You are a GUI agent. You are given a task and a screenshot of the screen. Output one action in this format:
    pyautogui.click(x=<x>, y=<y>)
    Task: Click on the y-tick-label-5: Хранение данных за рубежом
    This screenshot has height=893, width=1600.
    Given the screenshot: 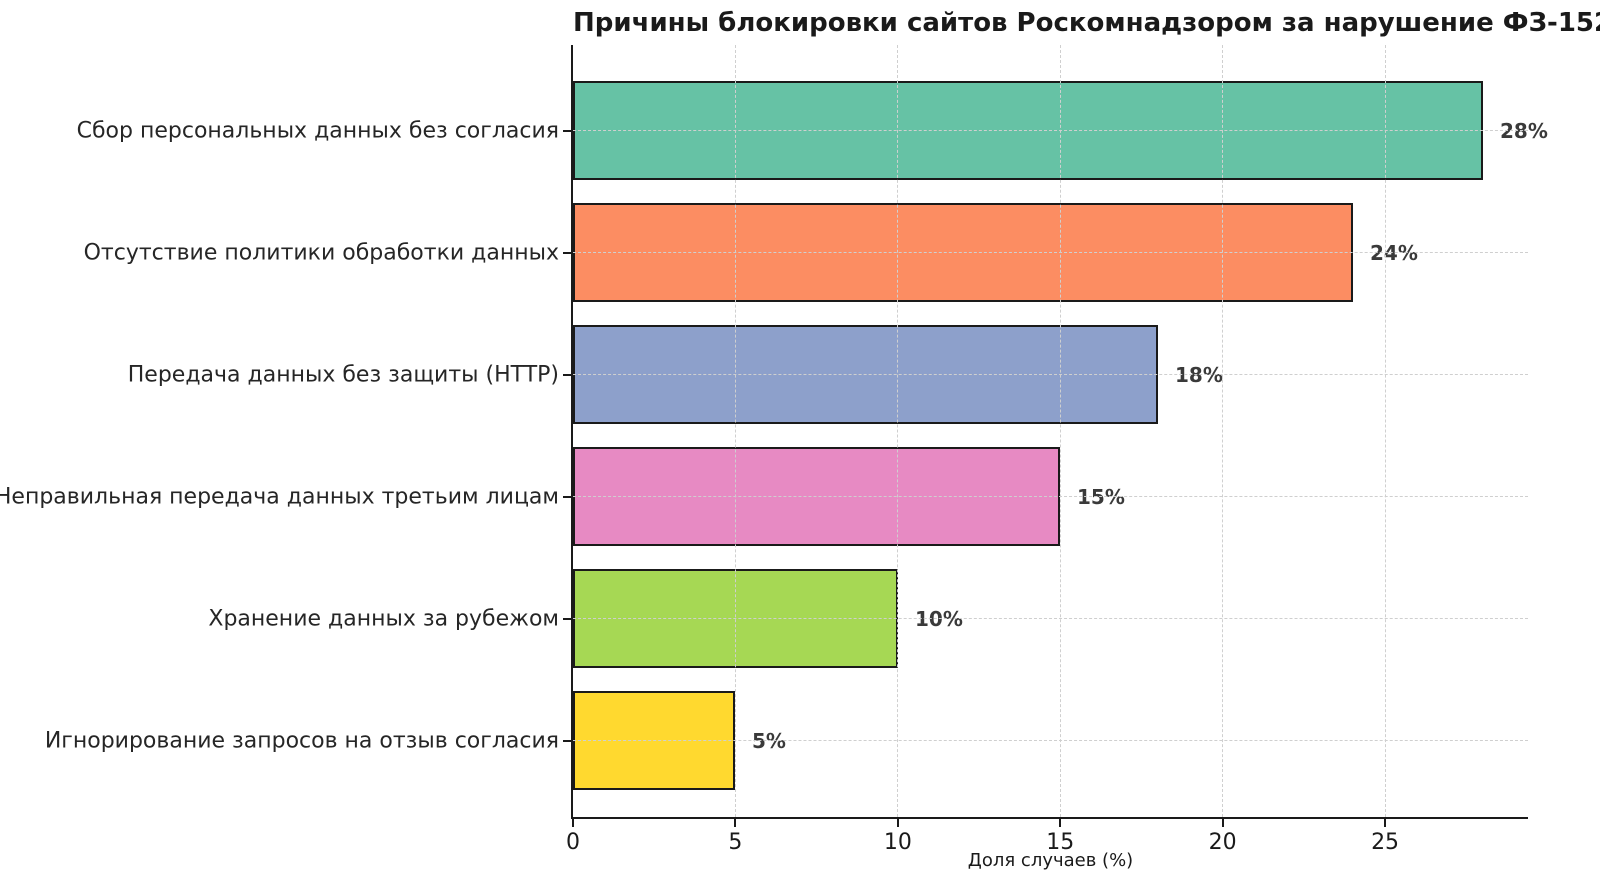 What is the action you would take?
    pyautogui.click(x=383, y=618)
    